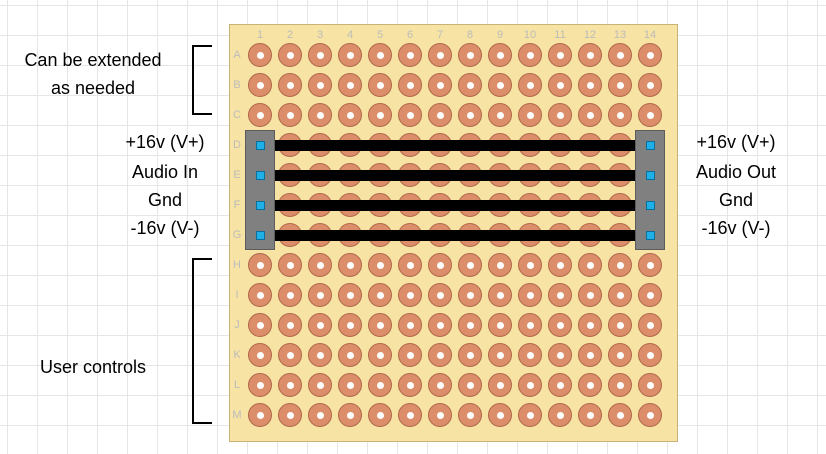 The height and width of the screenshot is (454, 826). I want to click on left-connector-pin-G, so click(260, 235).